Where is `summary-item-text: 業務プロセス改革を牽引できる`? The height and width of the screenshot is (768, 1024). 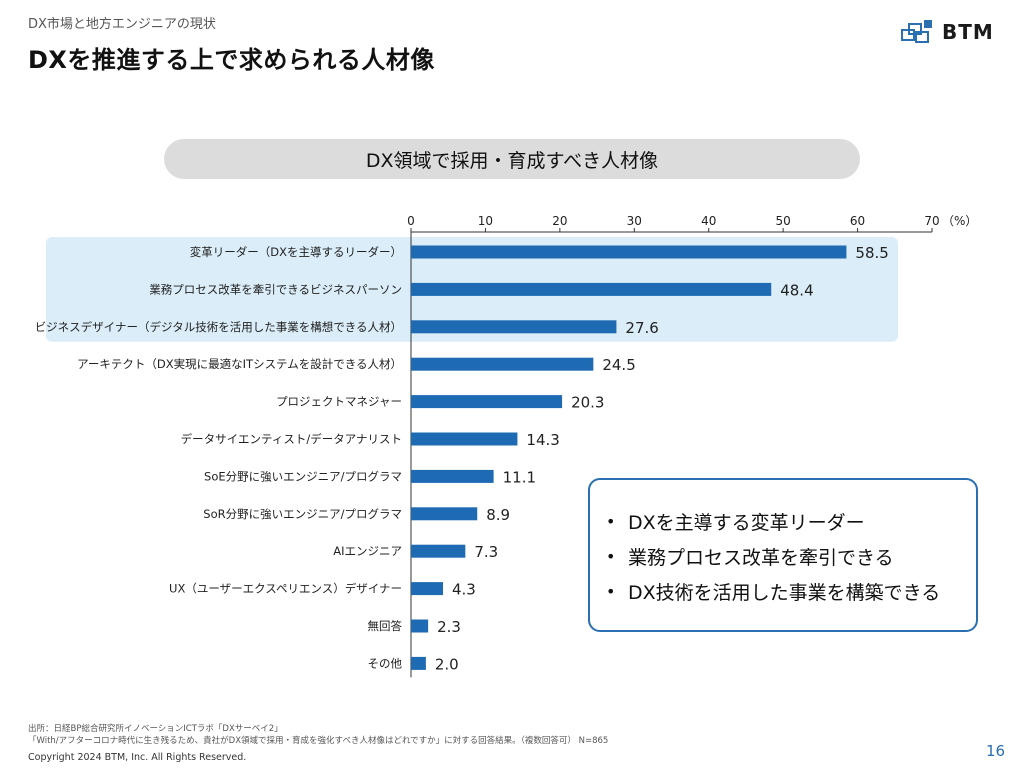
summary-item-text: 業務プロセス改革を牽引できる is located at coordinates (761, 557).